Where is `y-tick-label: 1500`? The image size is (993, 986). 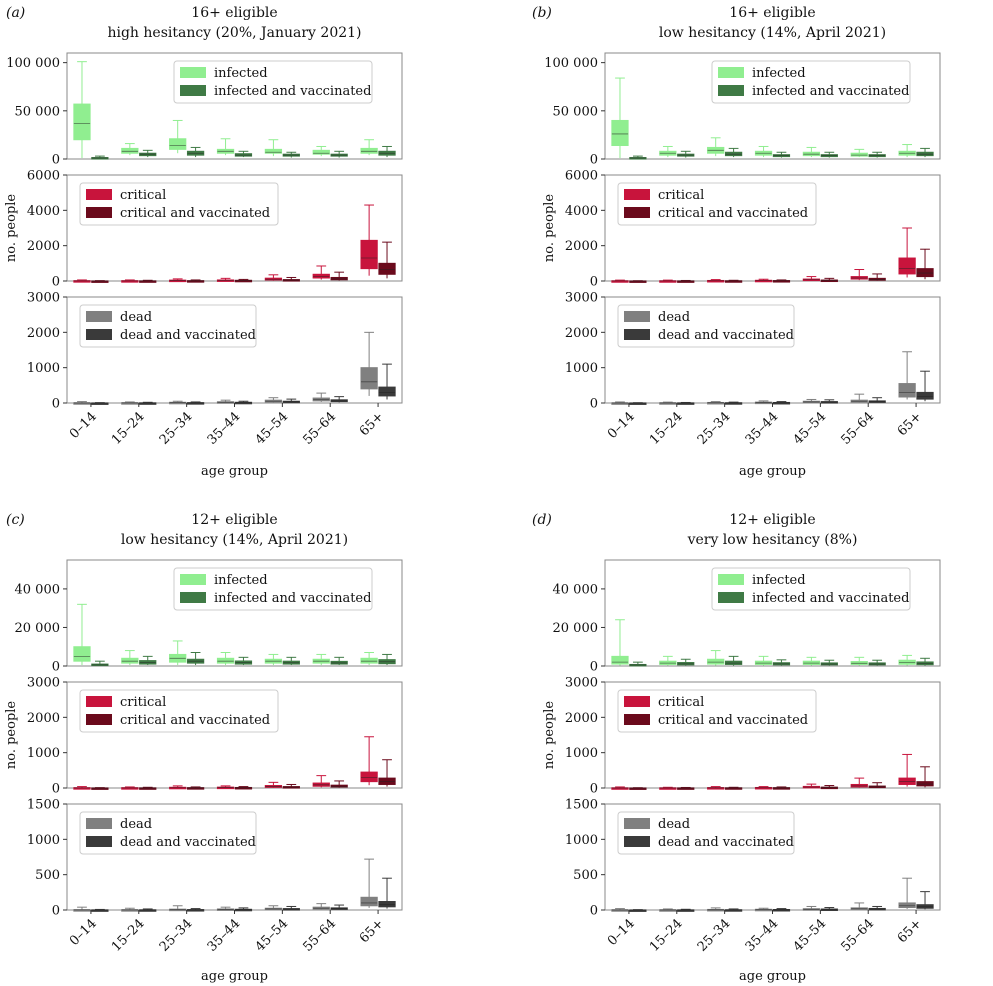 y-tick-label: 1500 is located at coordinates (581, 805).